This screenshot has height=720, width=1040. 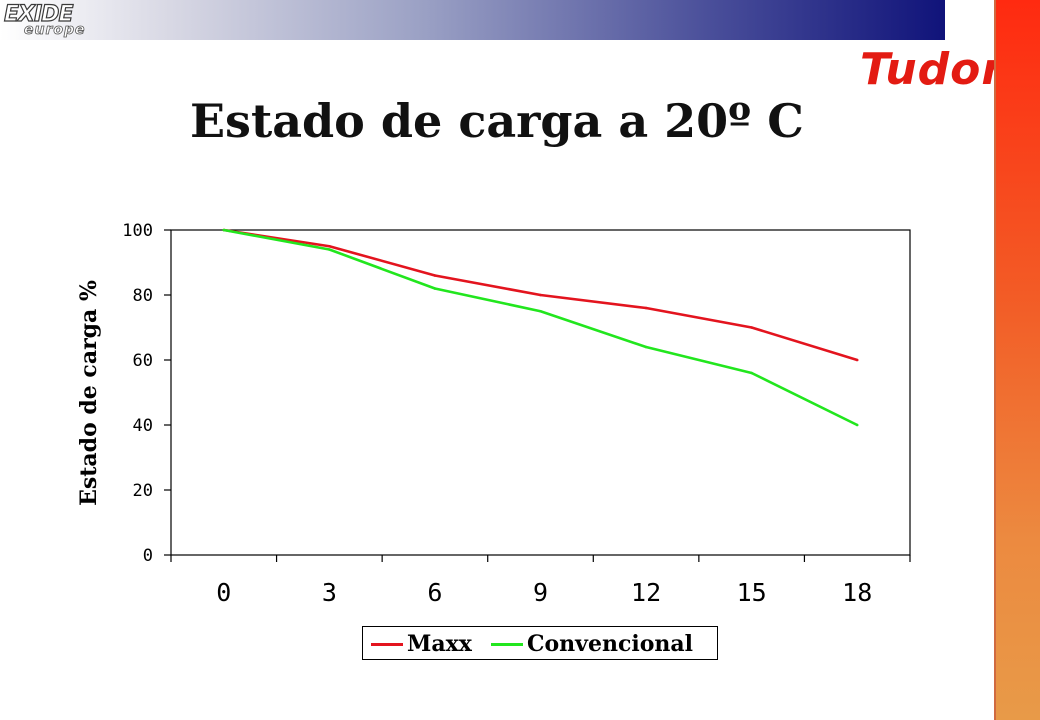 I want to click on y-tick-label: 100, so click(x=137, y=231).